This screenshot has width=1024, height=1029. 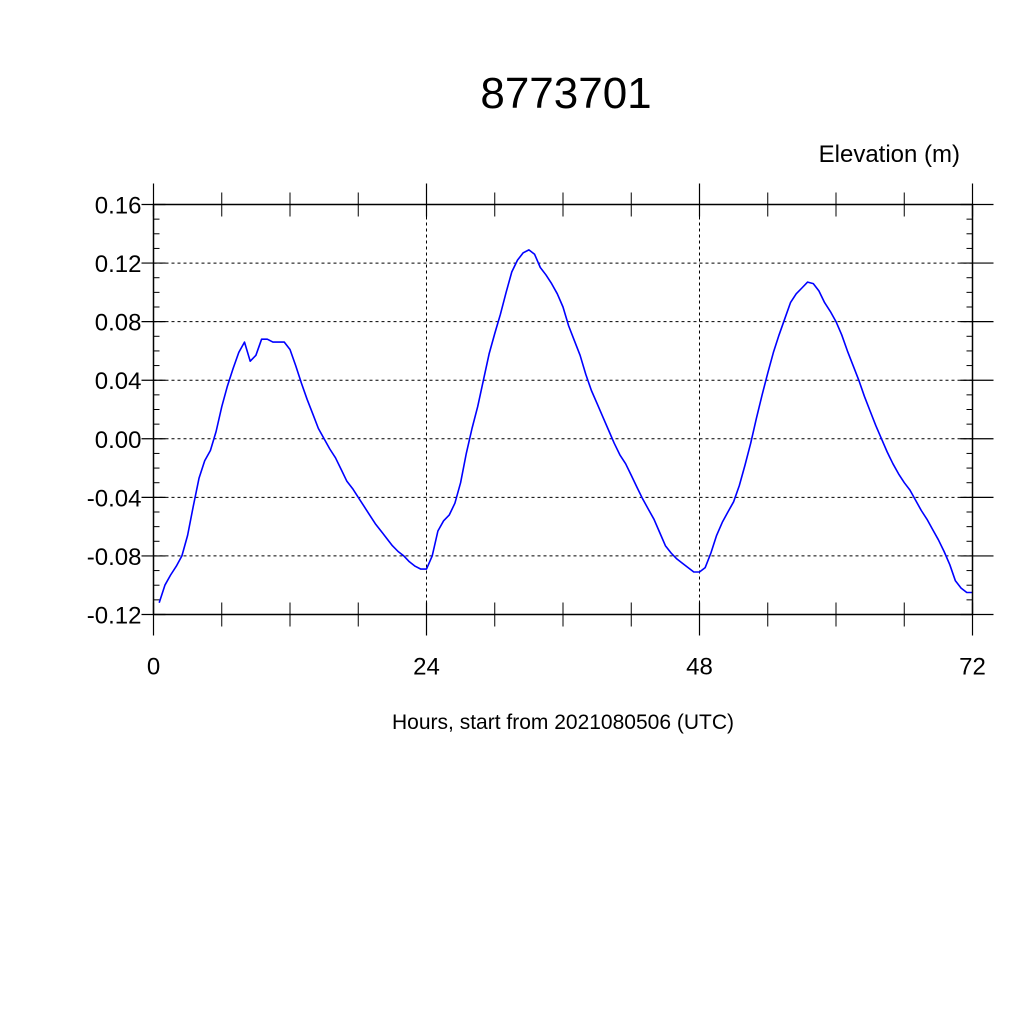 What do you see at coordinates (114, 616) in the screenshot?
I see `y-tick-label: -0.12` at bounding box center [114, 616].